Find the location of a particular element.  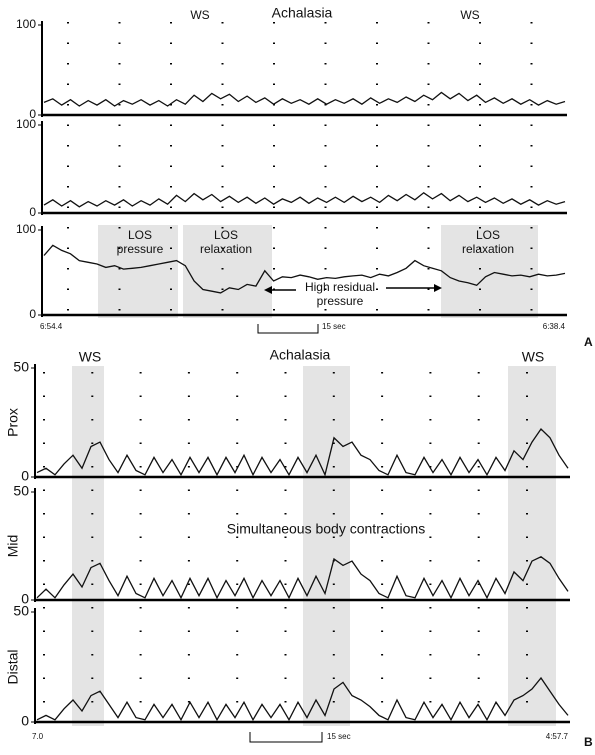

time-label: 6:38.4 is located at coordinates (554, 326).